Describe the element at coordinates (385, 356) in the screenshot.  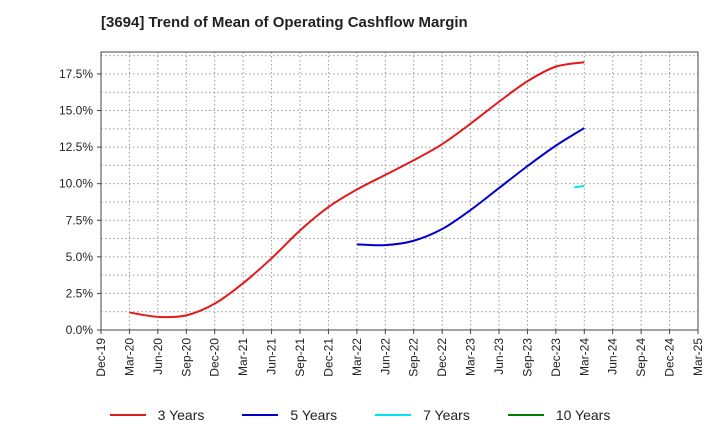
I see `x-tick-label: Jun-22` at that location.